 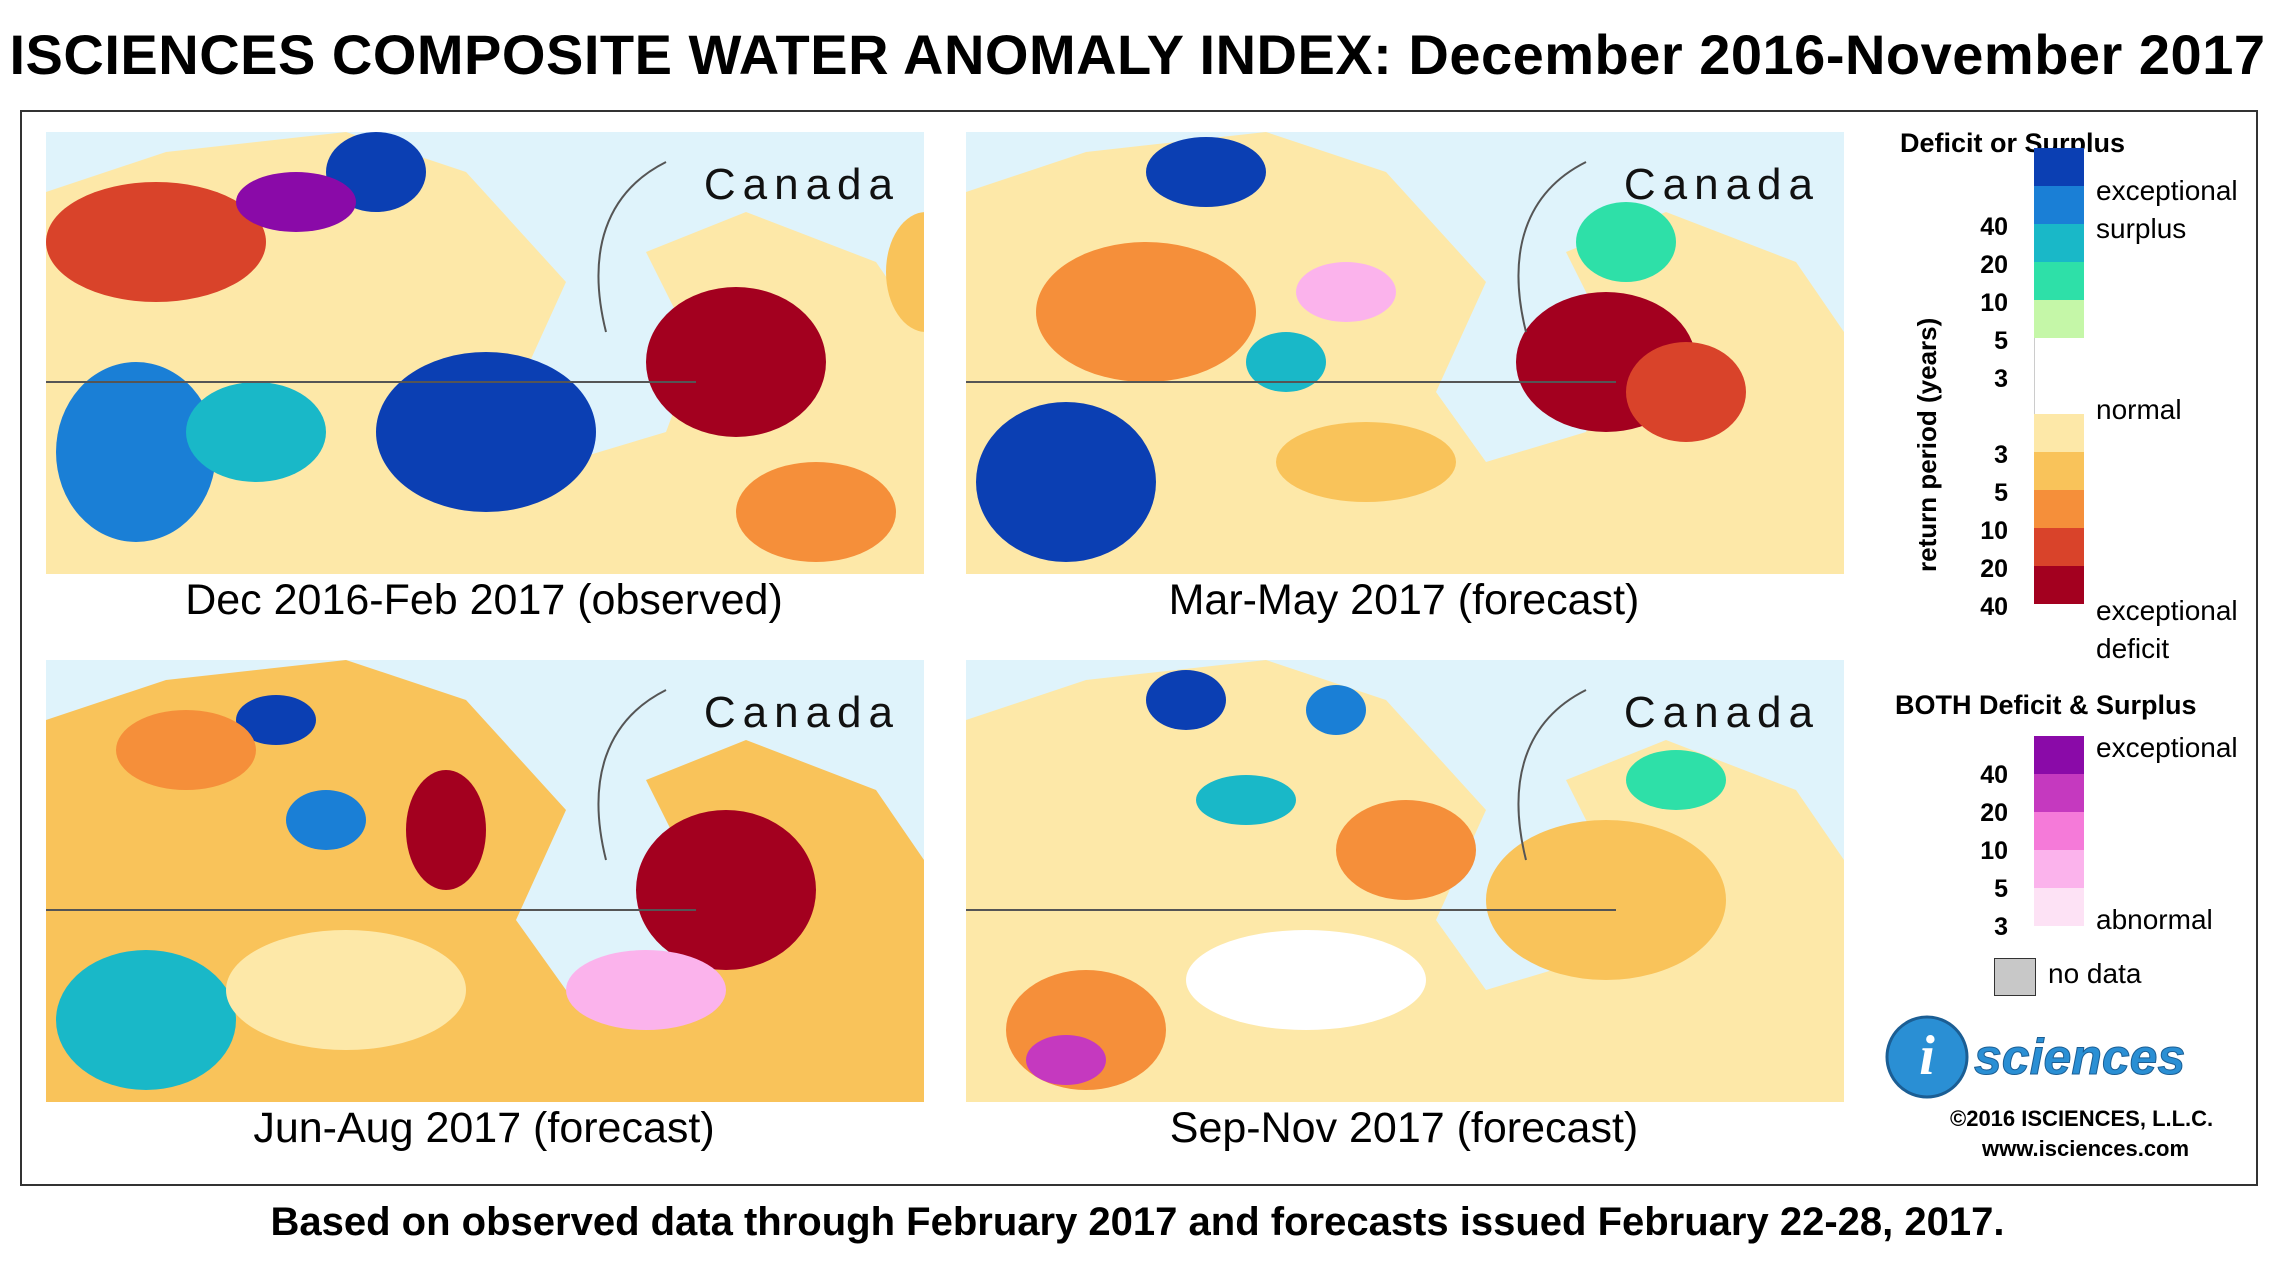 I want to click on map-canada-mar-may, so click(x=1405, y=353).